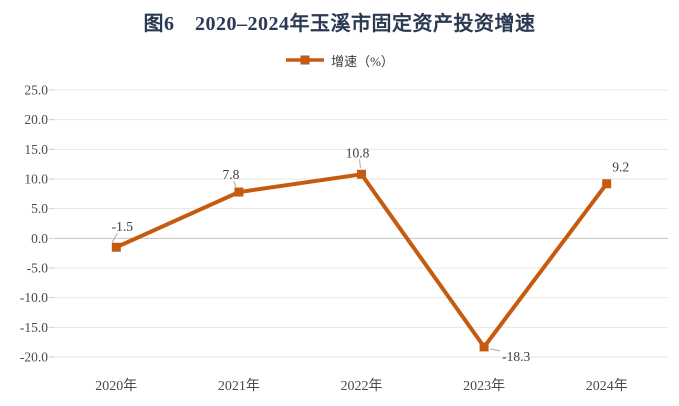  What do you see at coordinates (339, 24) in the screenshot?
I see `chart-title: 图6 2020–2024年玉溪市固定资产投资增速` at bounding box center [339, 24].